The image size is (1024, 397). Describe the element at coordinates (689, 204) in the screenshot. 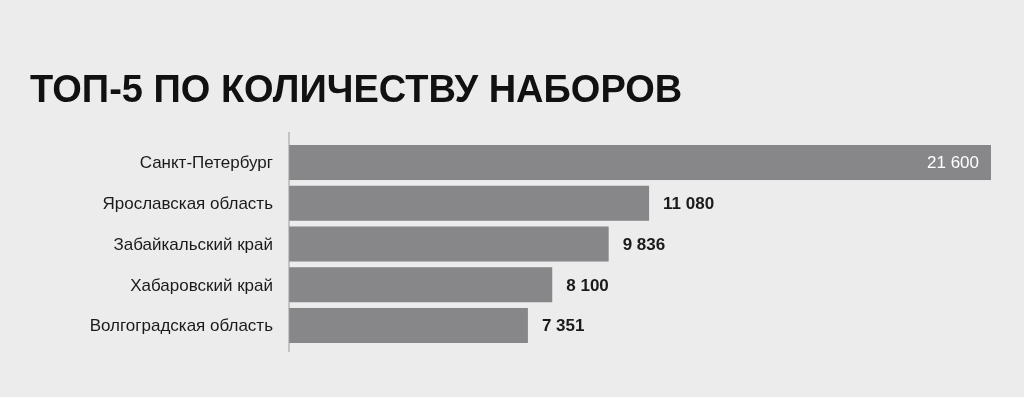

I see `data-label: 11 080` at that location.